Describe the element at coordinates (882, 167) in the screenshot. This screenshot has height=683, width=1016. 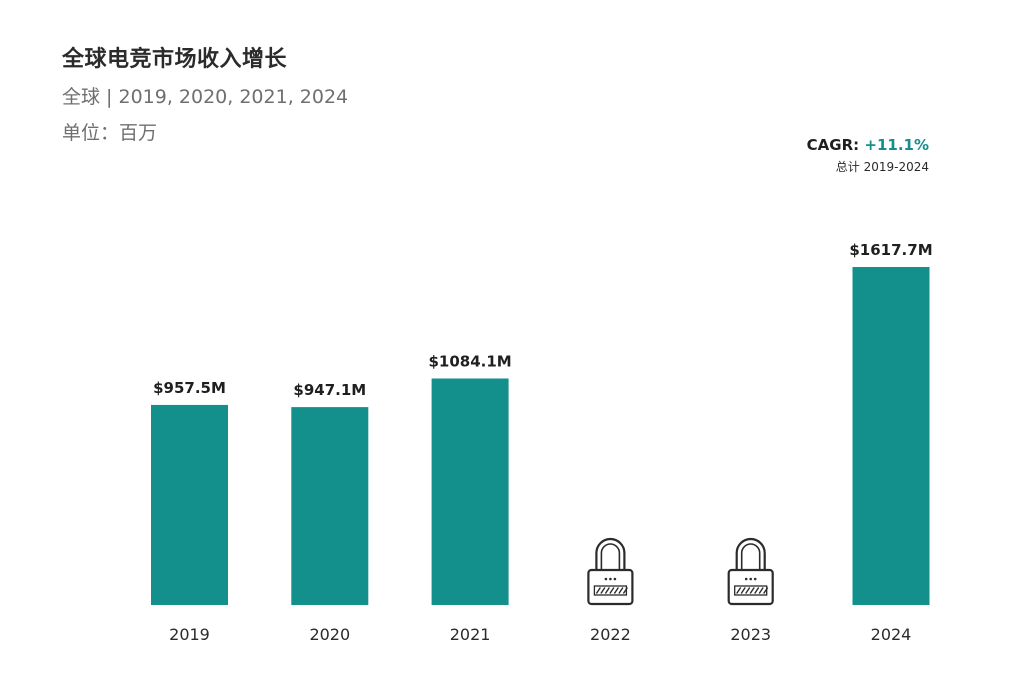
I see `cagr-period: 总计 2019-2024` at that location.